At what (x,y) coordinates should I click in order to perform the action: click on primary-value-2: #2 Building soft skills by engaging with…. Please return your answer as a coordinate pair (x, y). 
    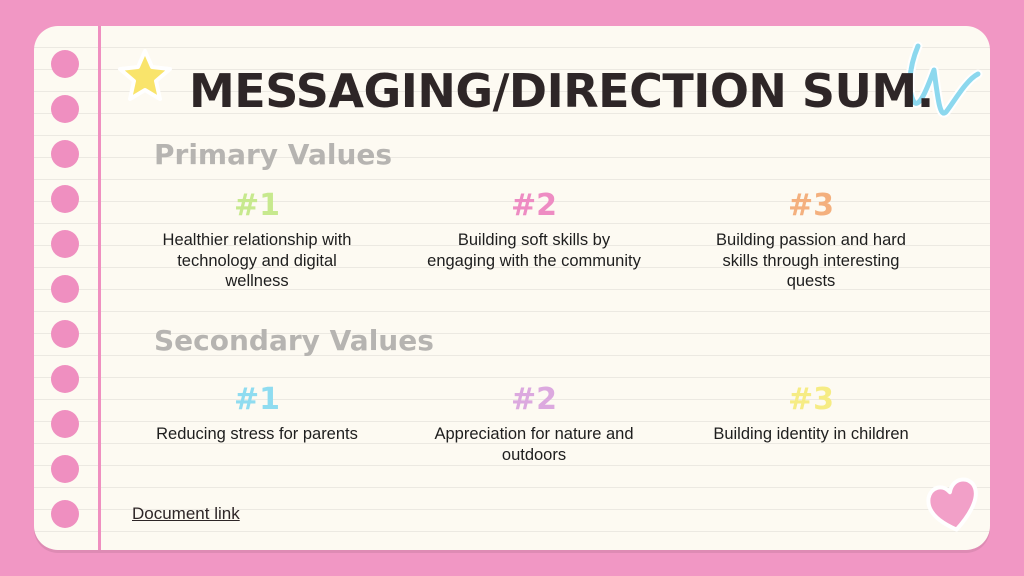
    Looking at the image, I should click on (534, 229).